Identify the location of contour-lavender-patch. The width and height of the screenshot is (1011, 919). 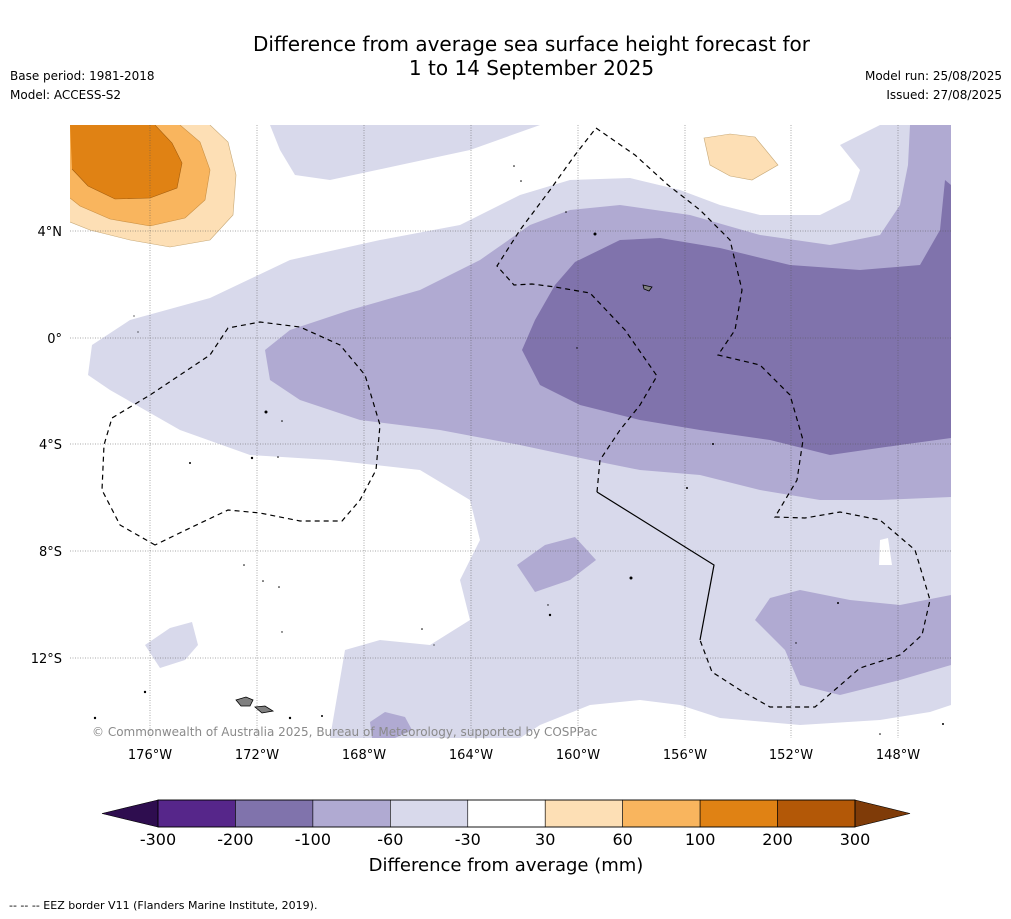
(556, 564).